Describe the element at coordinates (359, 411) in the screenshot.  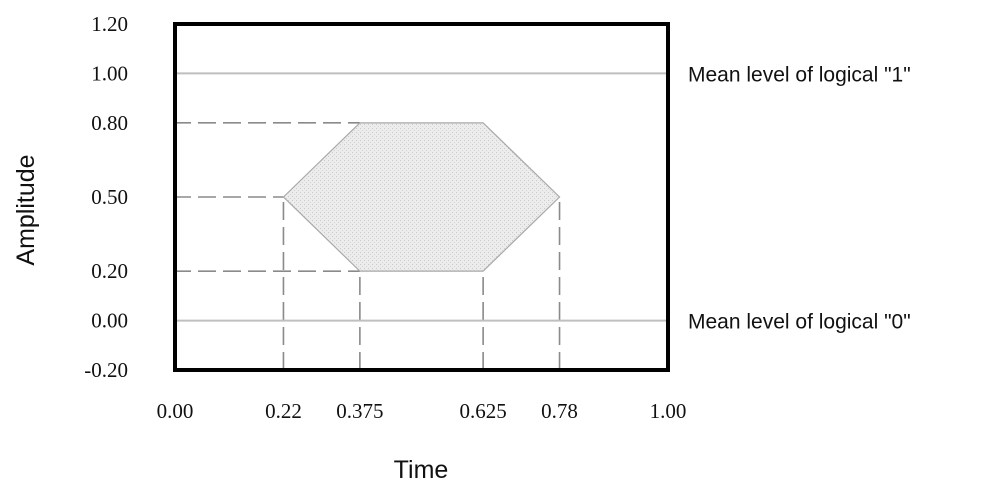
I see `x-tick-label: 0.375` at that location.